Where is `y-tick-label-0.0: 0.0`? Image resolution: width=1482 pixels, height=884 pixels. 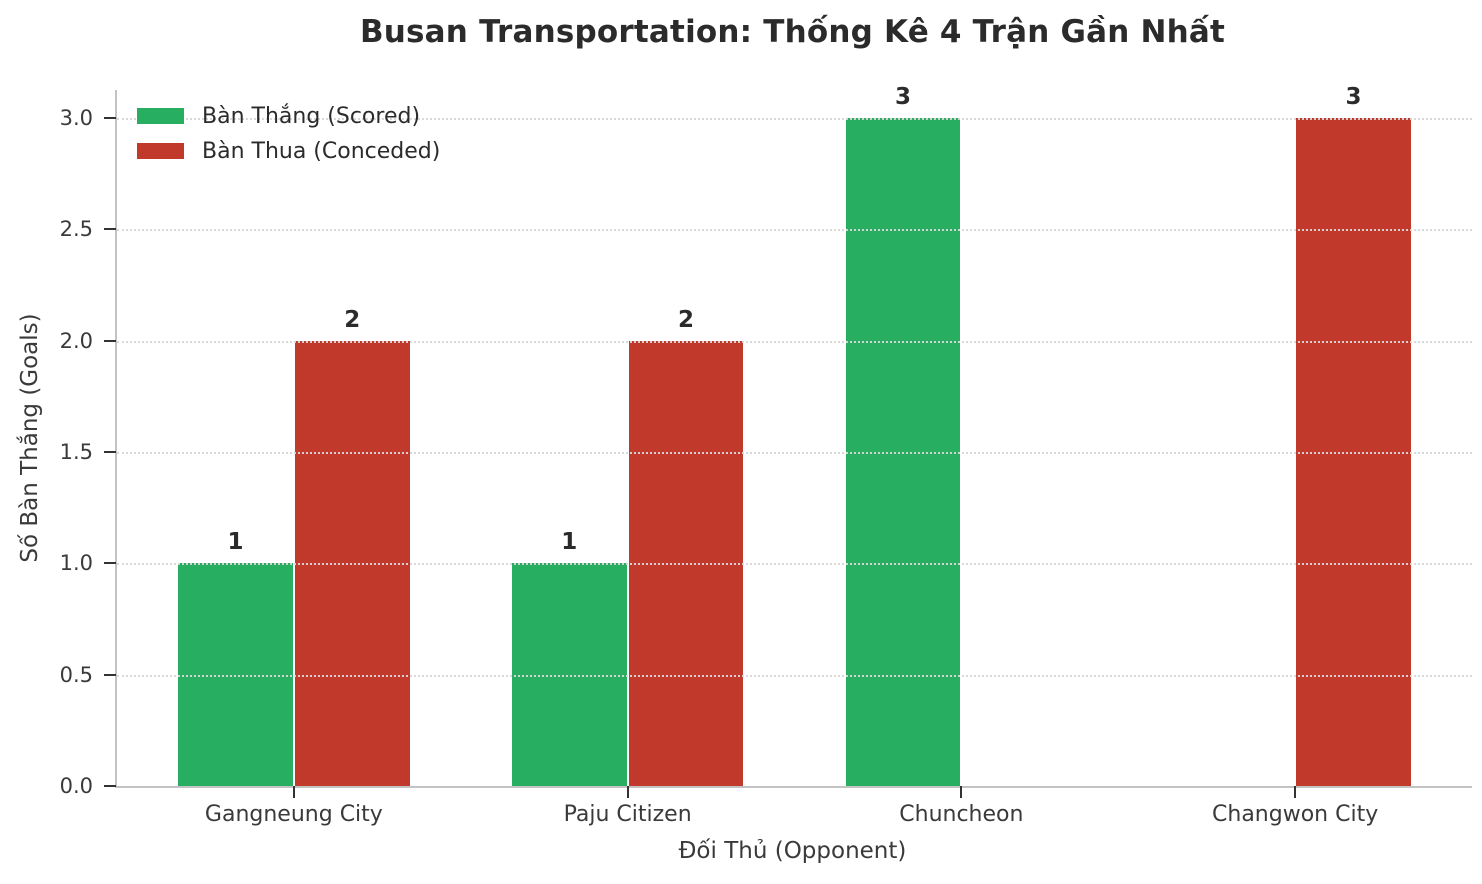
y-tick-label-0.0: 0.0 is located at coordinates (76, 786).